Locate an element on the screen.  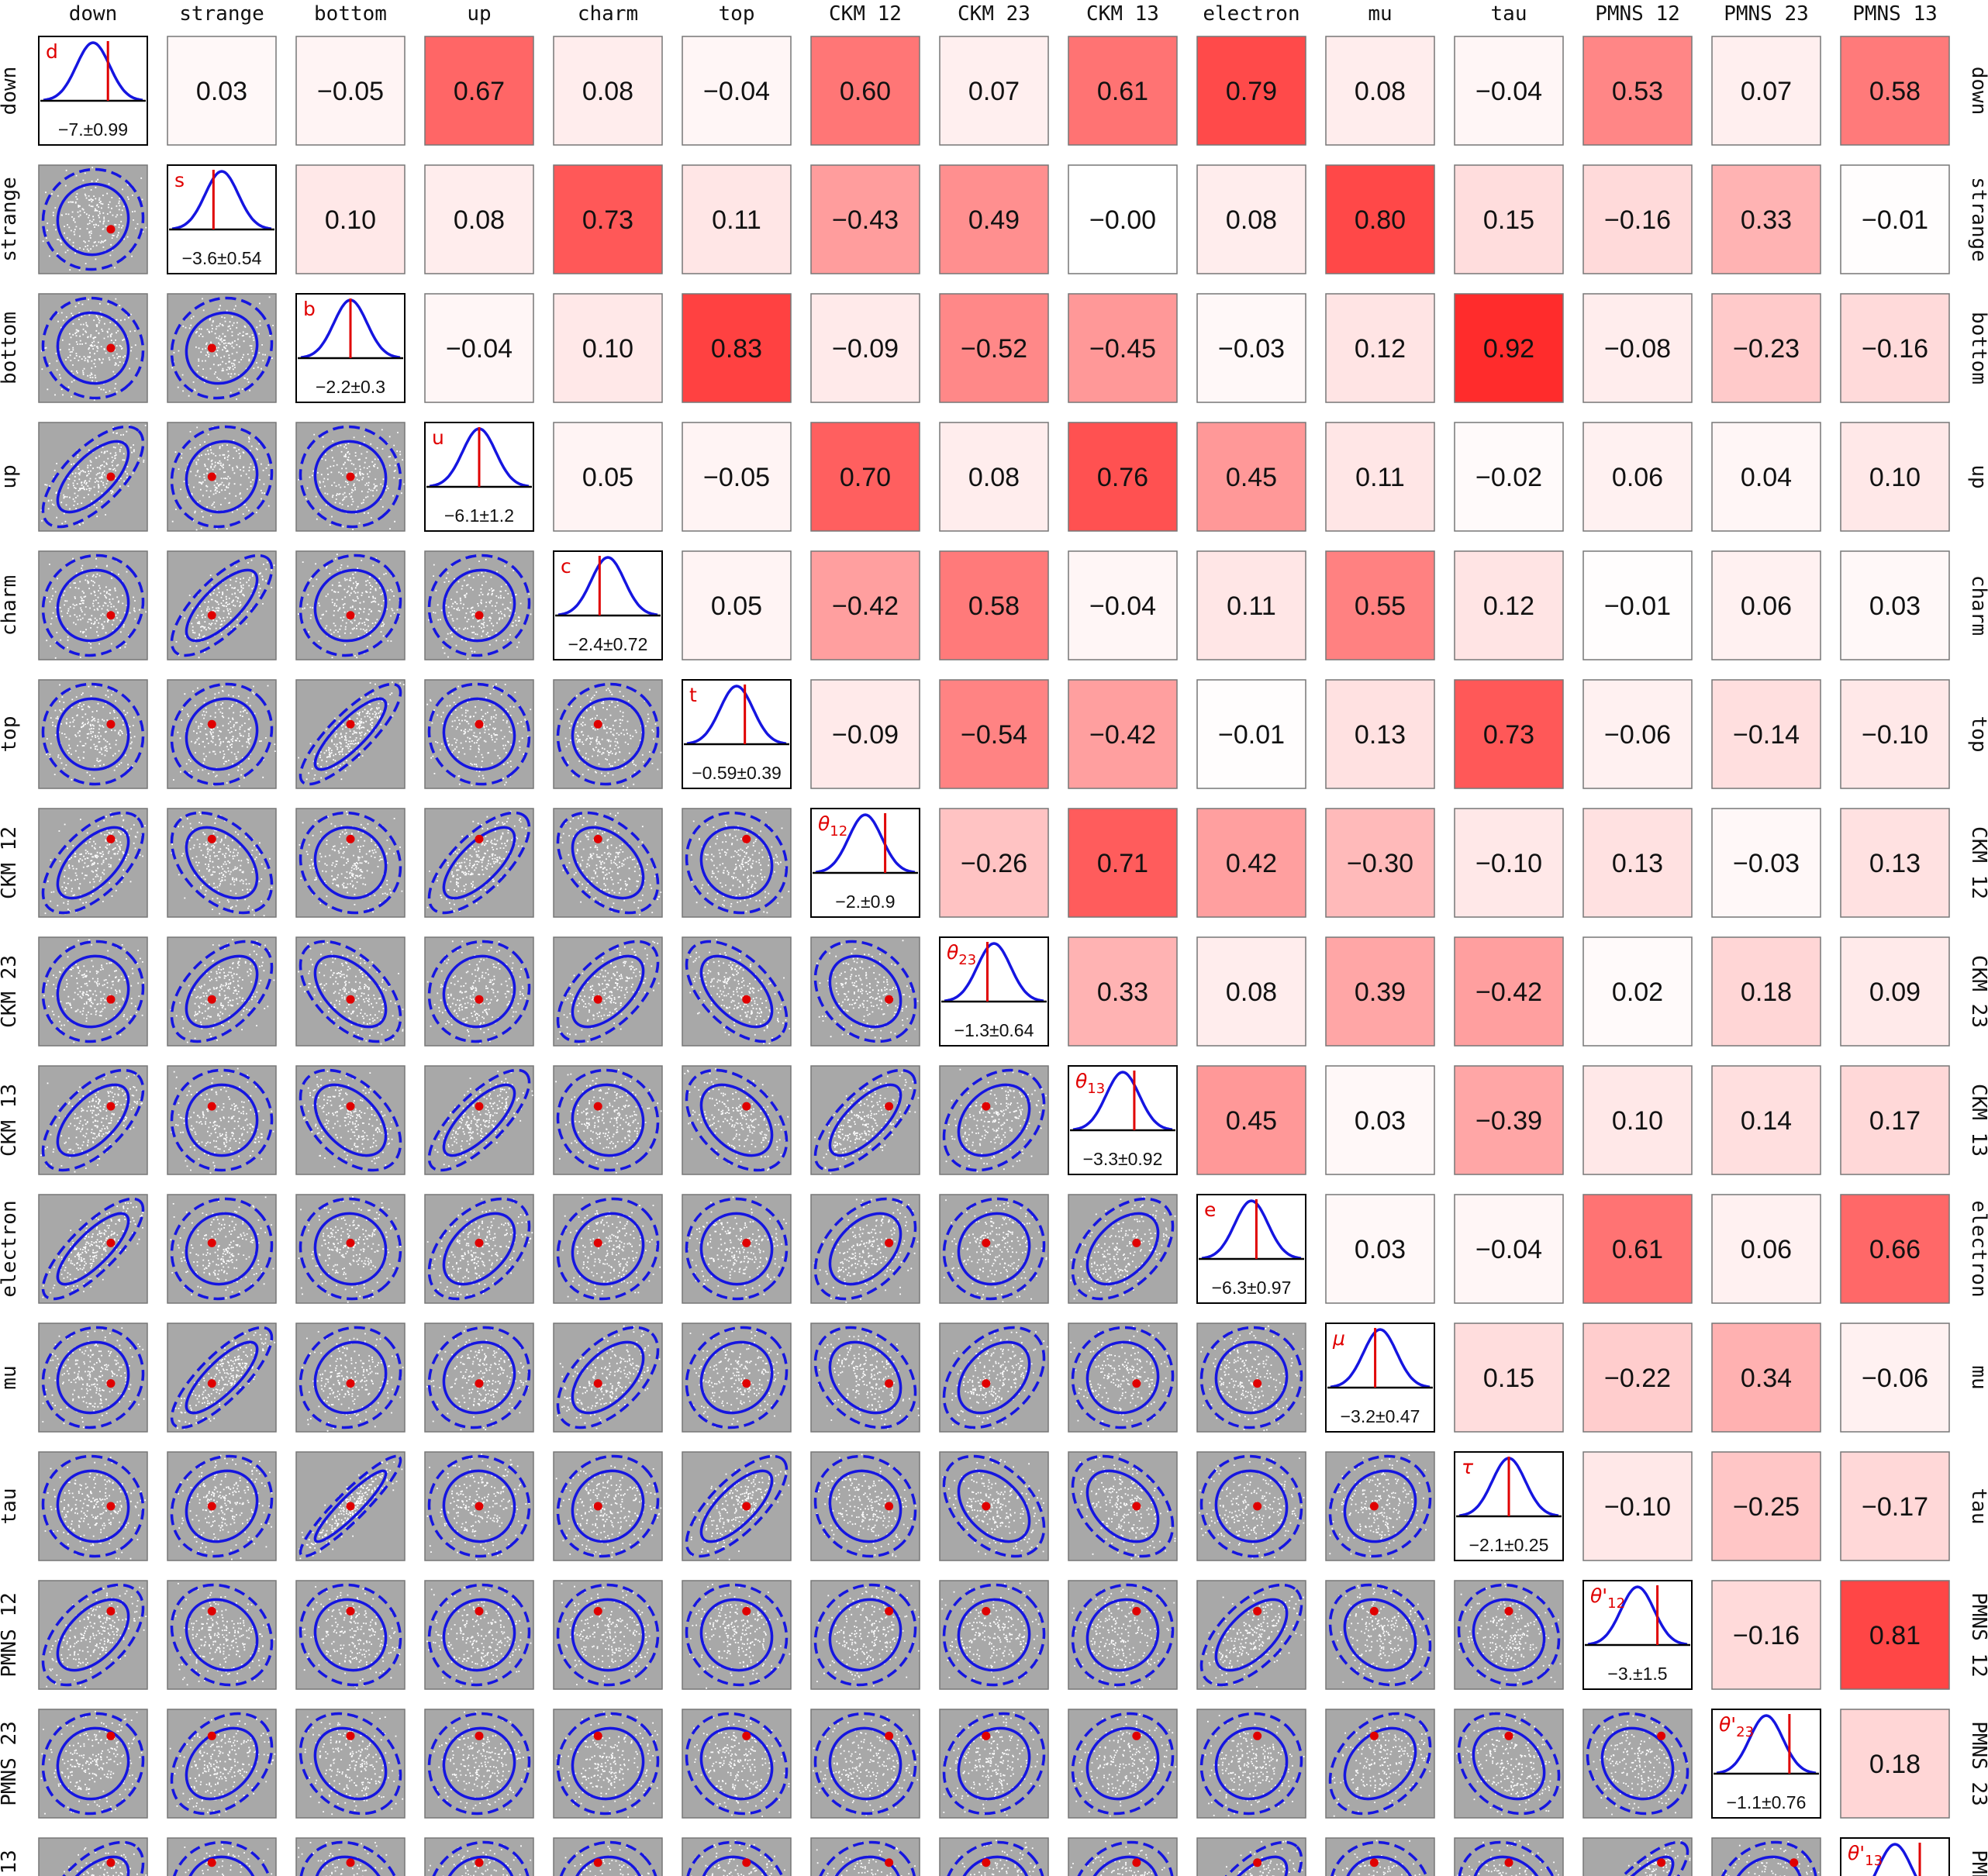
corr-value: −0.22 is located at coordinates (1637, 1378).